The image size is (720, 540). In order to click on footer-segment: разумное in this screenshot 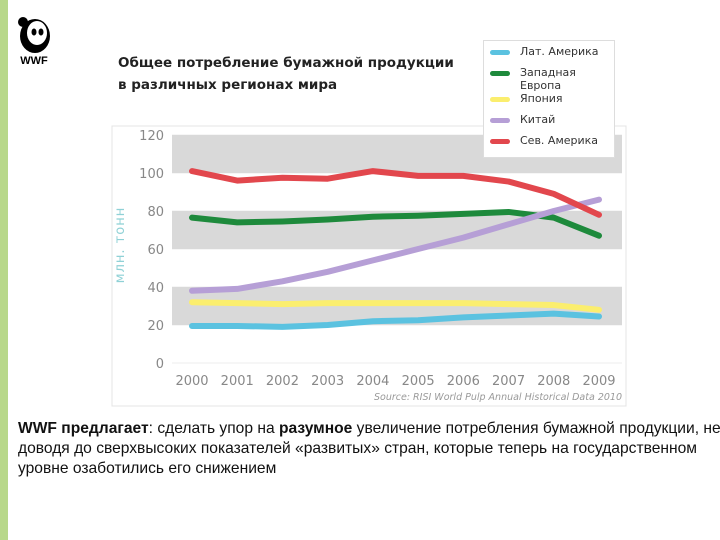, I will do `click(315, 428)`.